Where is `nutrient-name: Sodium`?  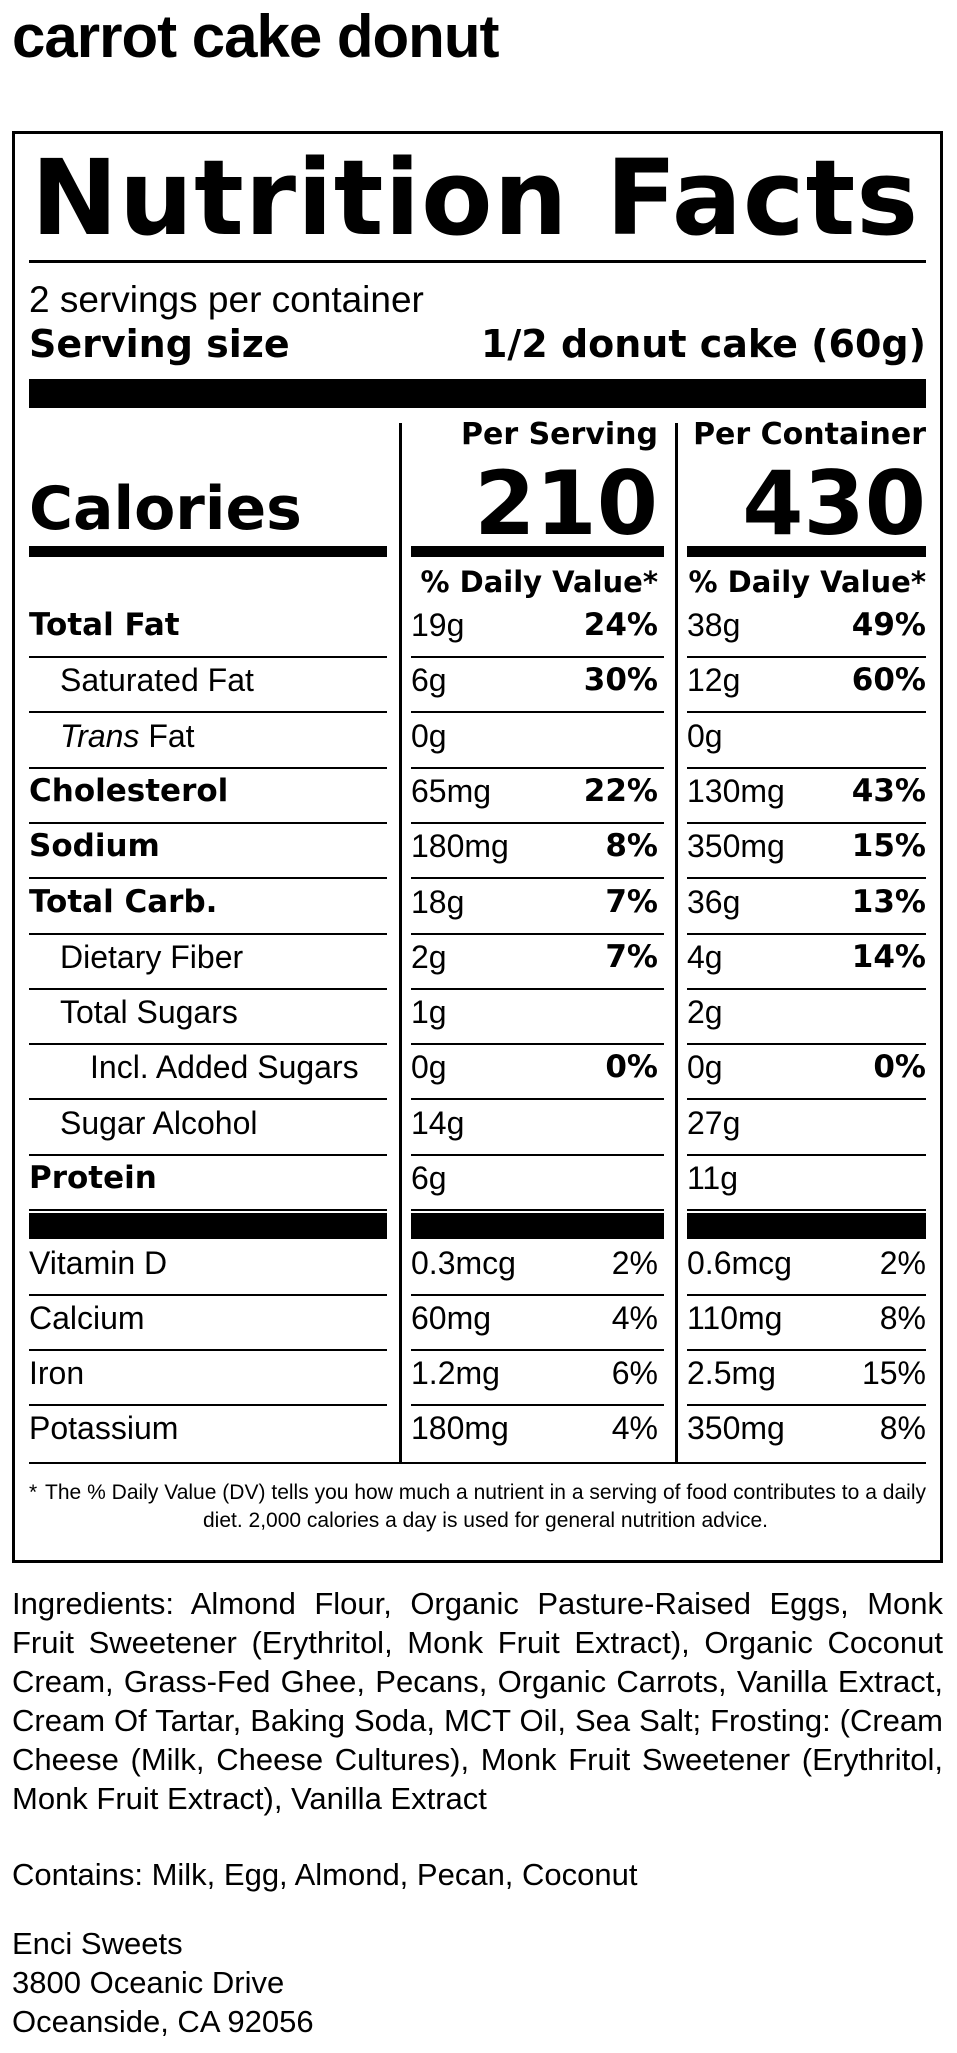 nutrient-name: Sodium is located at coordinates (94, 846).